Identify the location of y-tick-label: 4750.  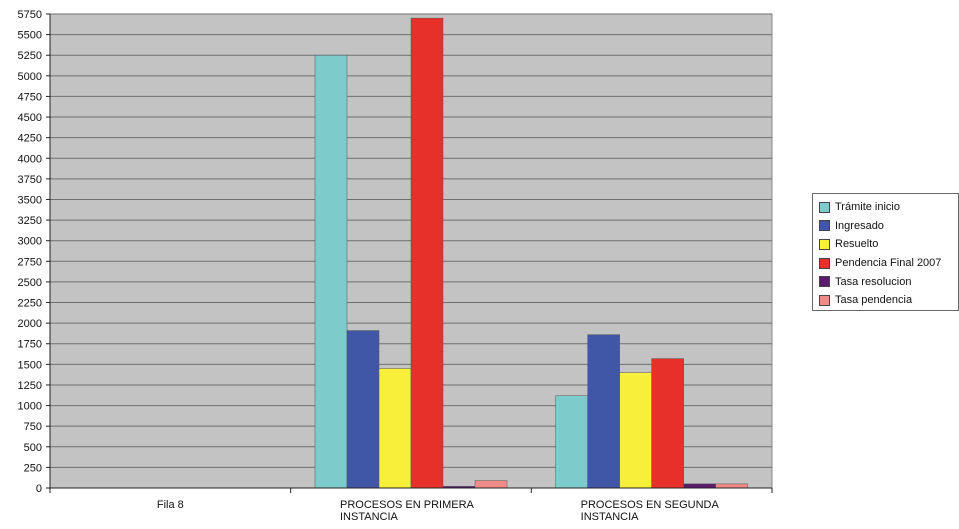
(30, 97).